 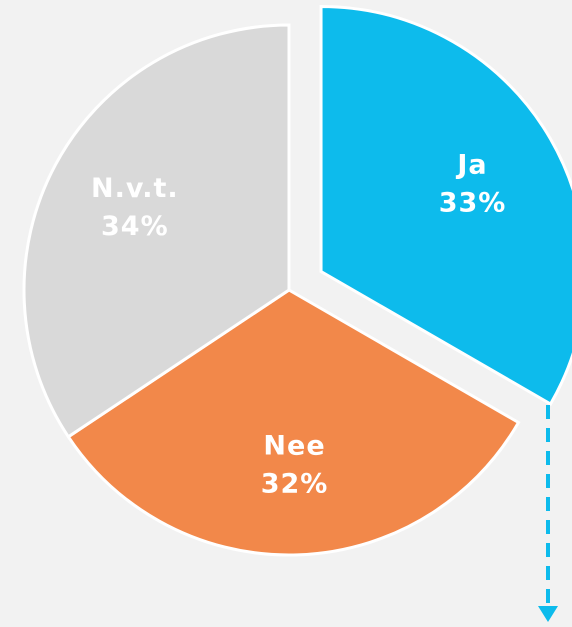 What do you see at coordinates (473, 203) in the screenshot?
I see `slice-value-label: 33%` at bounding box center [473, 203].